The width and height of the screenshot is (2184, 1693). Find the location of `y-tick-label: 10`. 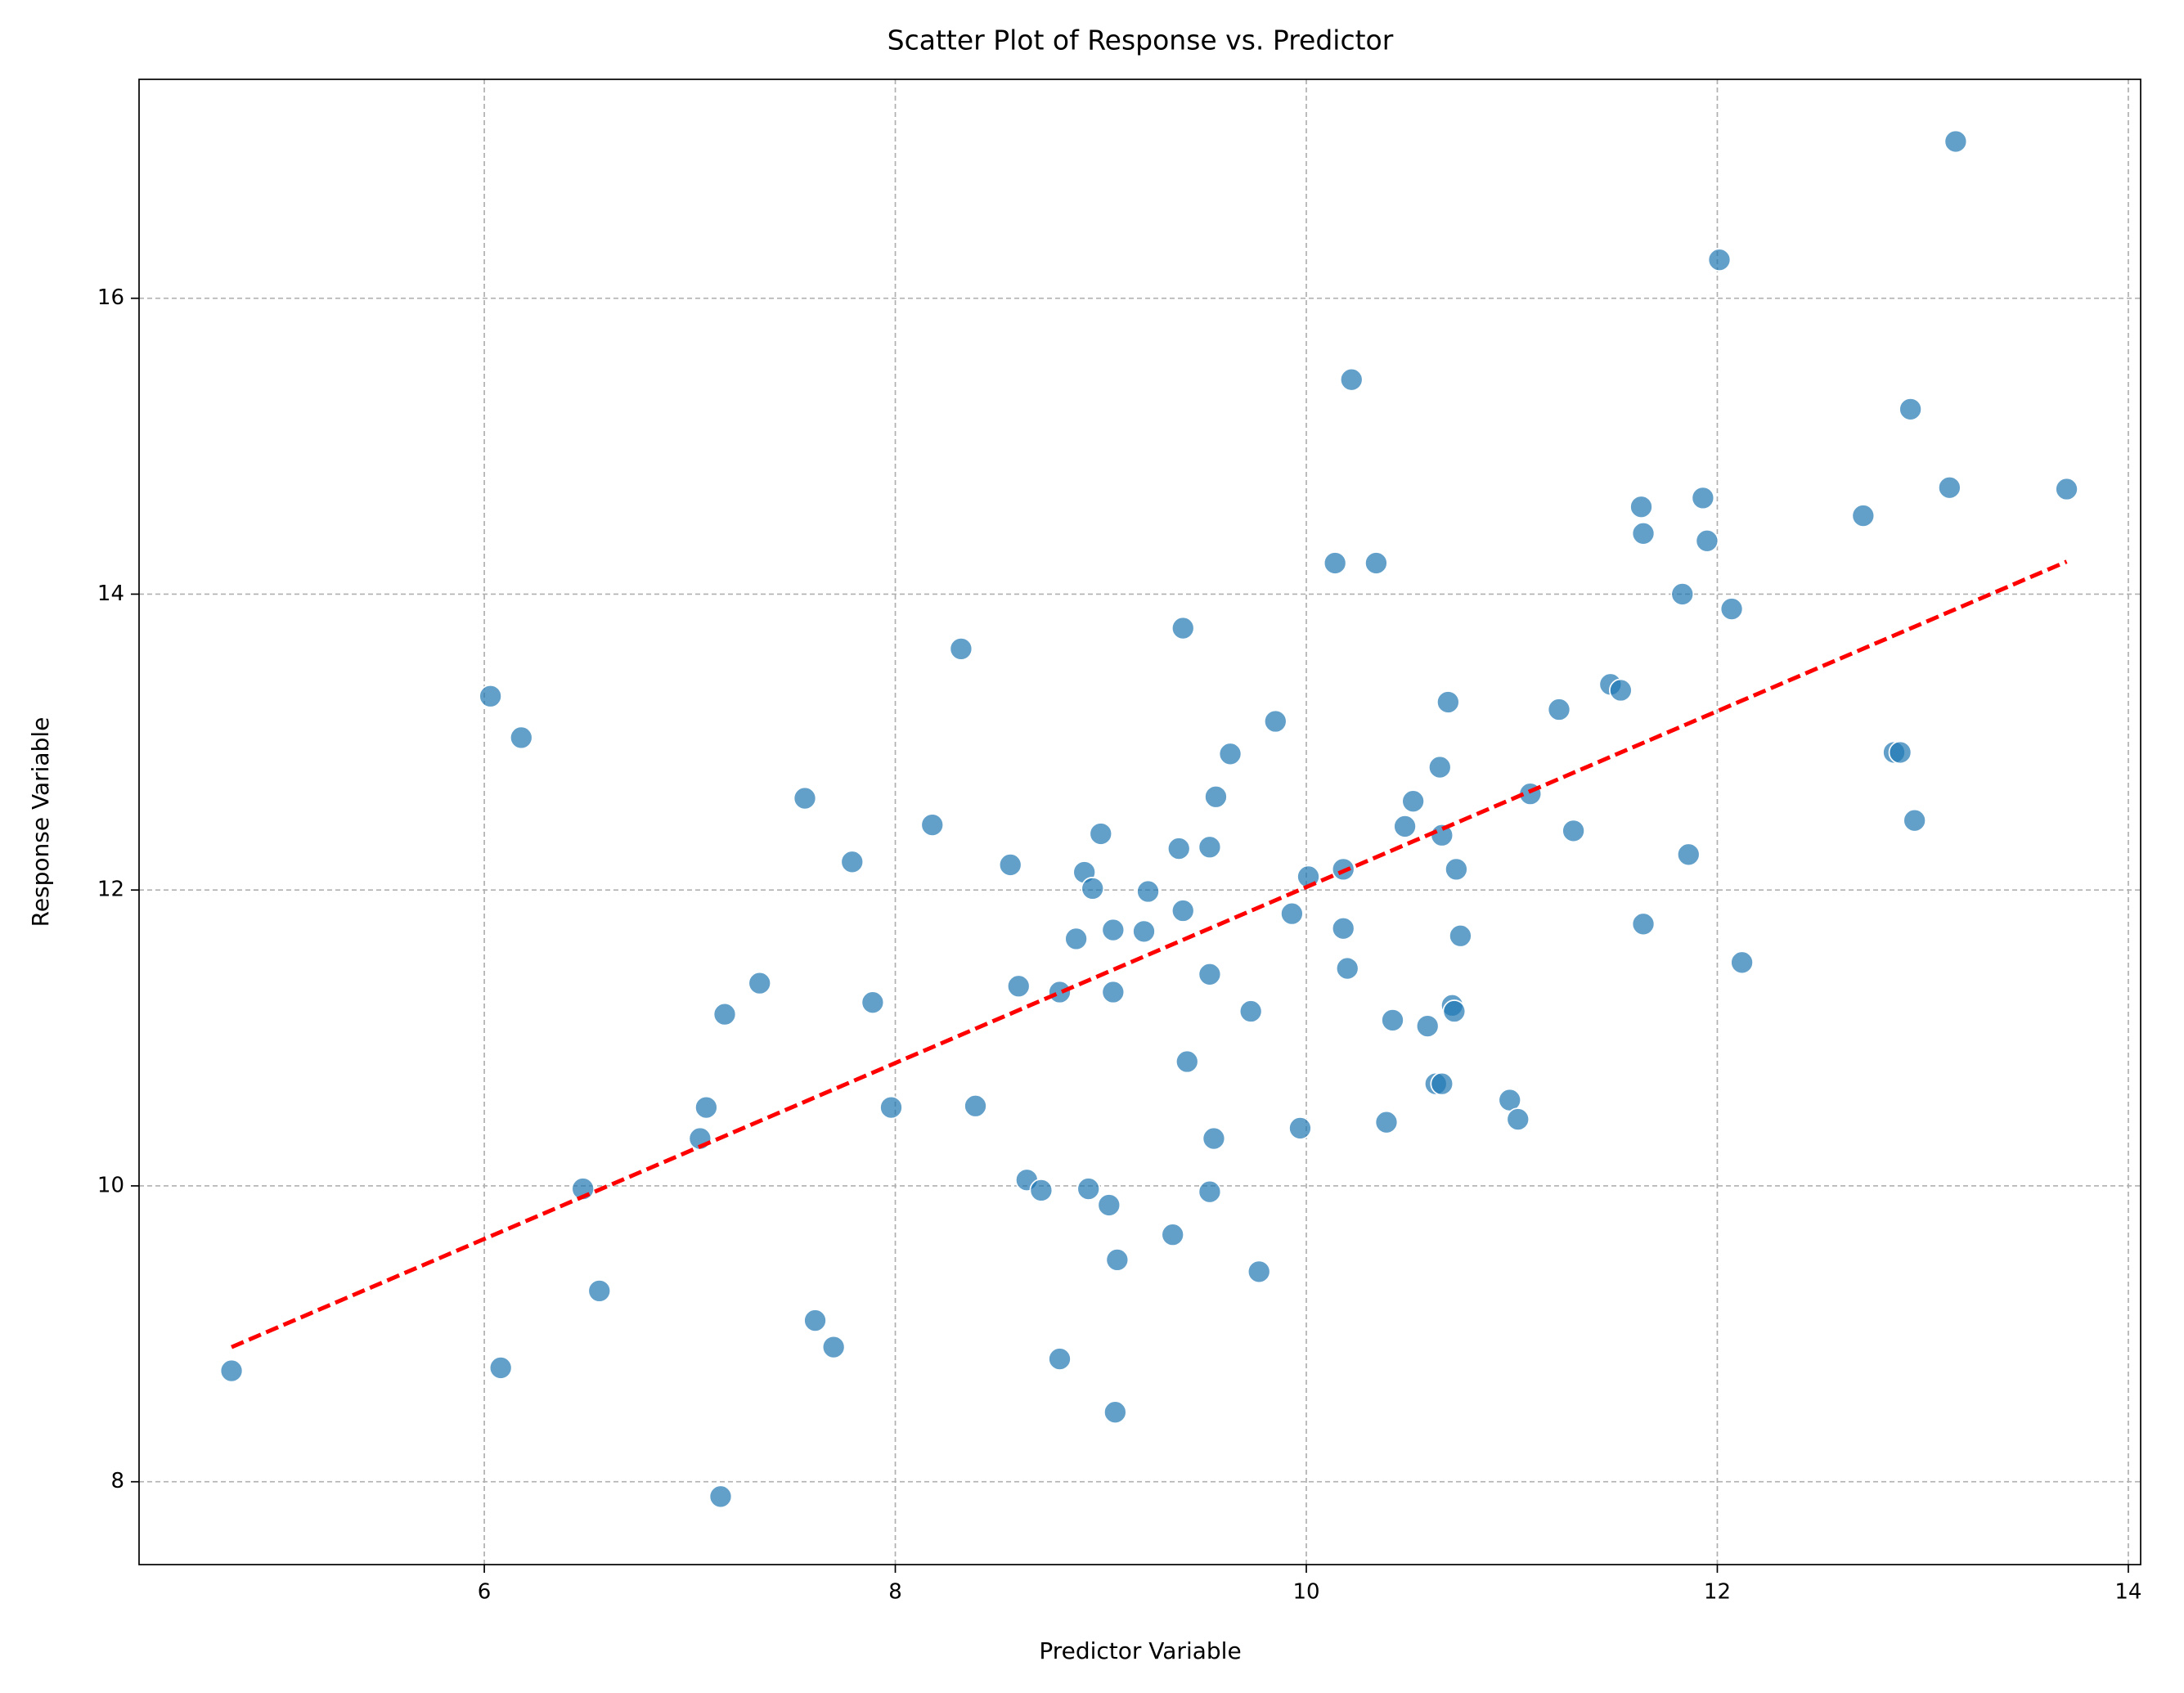

y-tick-label: 10 is located at coordinates (111, 1185).